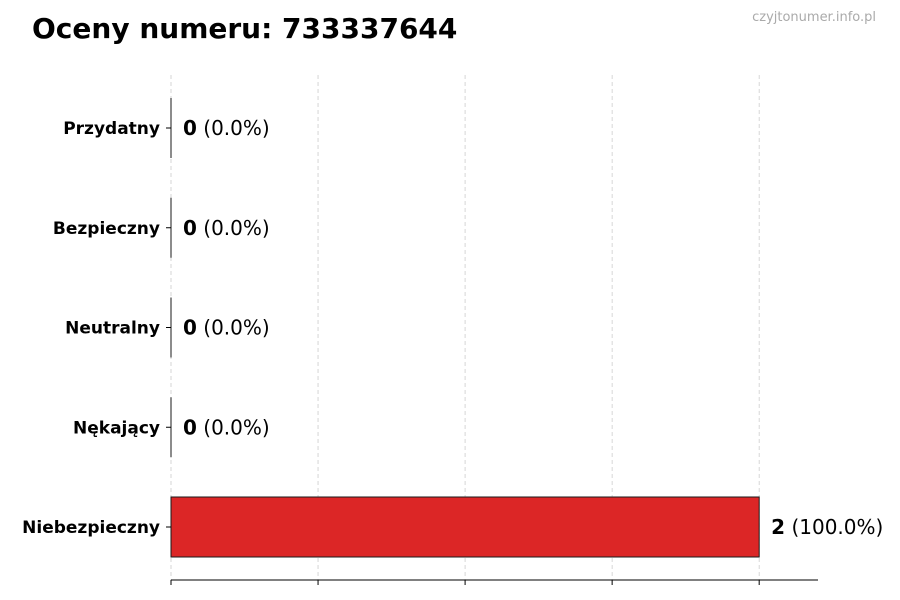  Describe the element at coordinates (116, 428) in the screenshot. I see `y-tick-label: Nękający` at that location.